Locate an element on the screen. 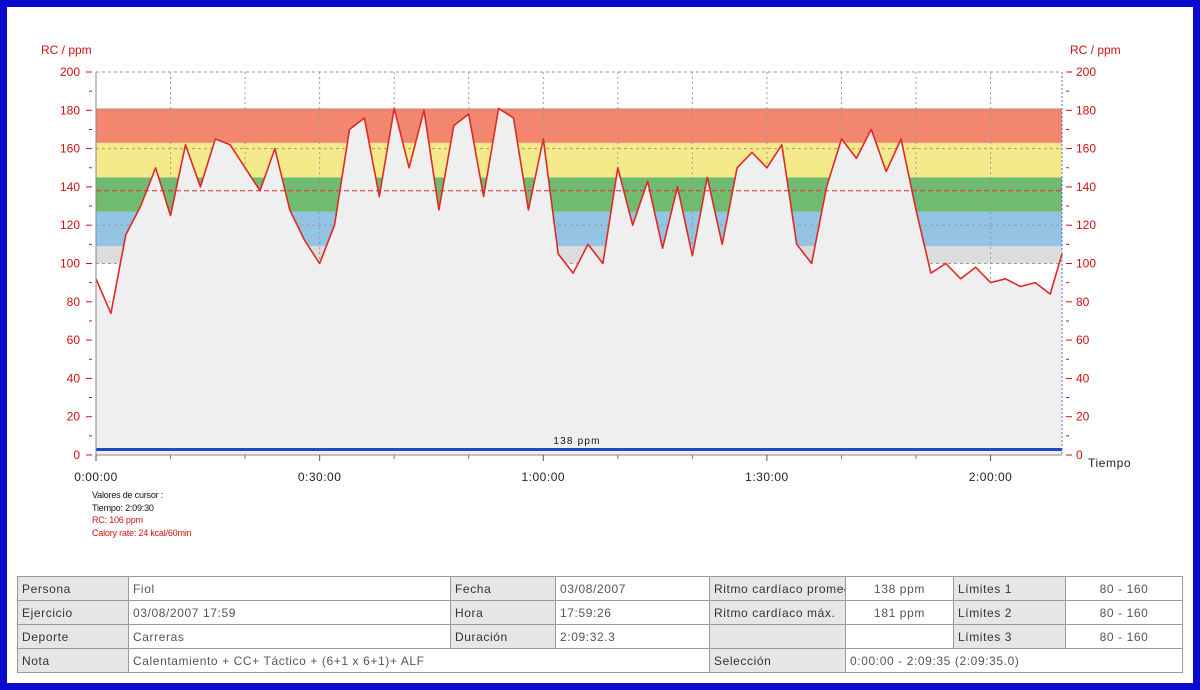  avg-hr-value: 138 ppm is located at coordinates (899, 588).